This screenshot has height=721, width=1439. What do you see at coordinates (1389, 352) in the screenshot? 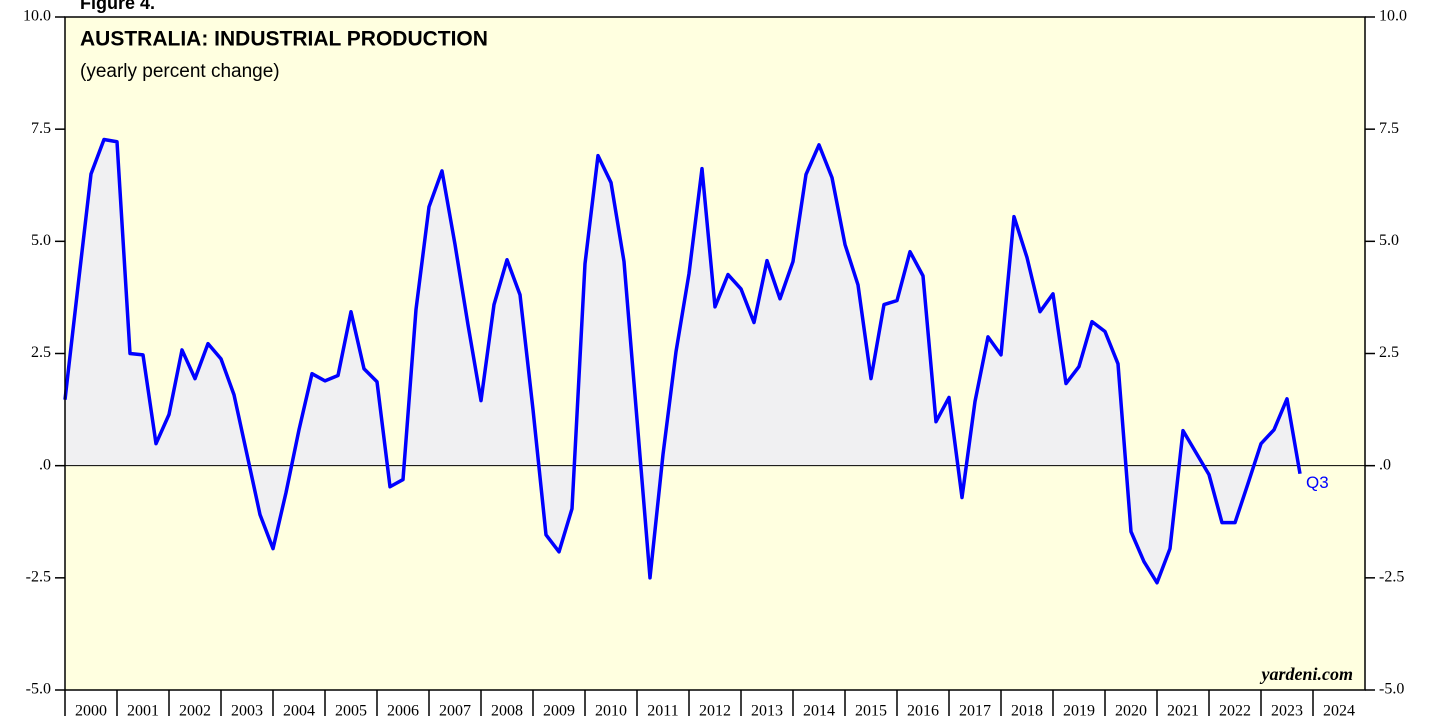
I see `y2-tick-label: 2.5` at bounding box center [1389, 352].